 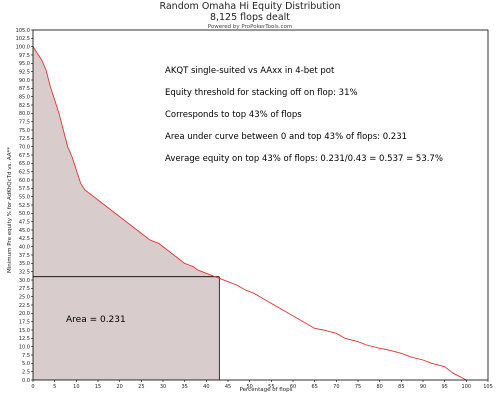 What do you see at coordinates (24, 256) in the screenshot?
I see `y-tick-label: 37.5` at bounding box center [24, 256].